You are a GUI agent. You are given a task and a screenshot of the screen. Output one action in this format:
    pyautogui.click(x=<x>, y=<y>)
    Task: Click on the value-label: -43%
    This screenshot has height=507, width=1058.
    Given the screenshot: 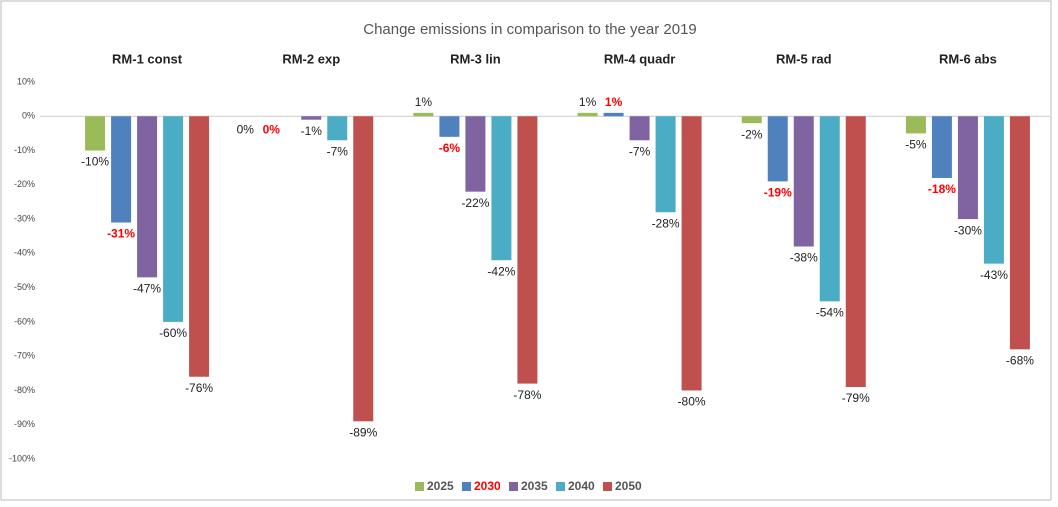 What is the action you would take?
    pyautogui.click(x=994, y=275)
    